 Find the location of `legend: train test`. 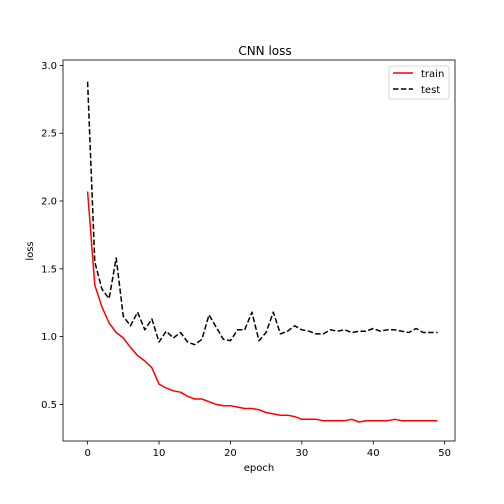

legend: train test is located at coordinates (419, 82).